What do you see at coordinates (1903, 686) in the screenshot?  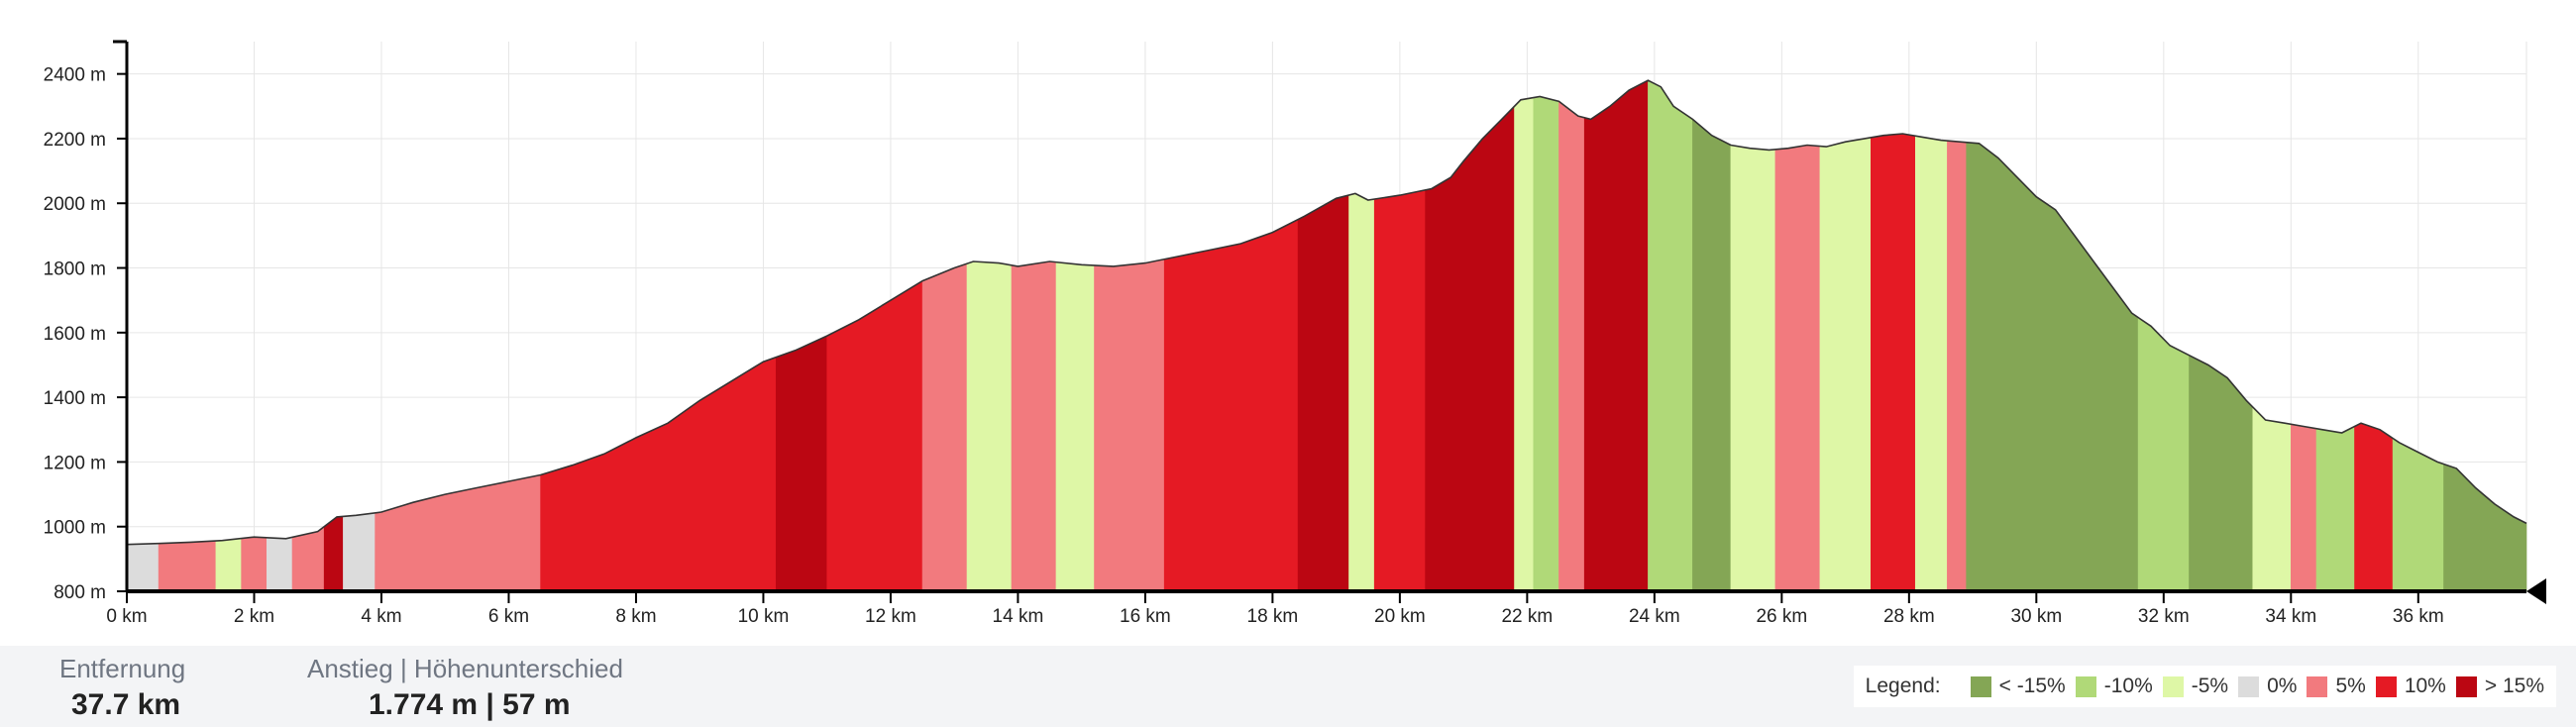 I see `legend-title: Legend:` at bounding box center [1903, 686].